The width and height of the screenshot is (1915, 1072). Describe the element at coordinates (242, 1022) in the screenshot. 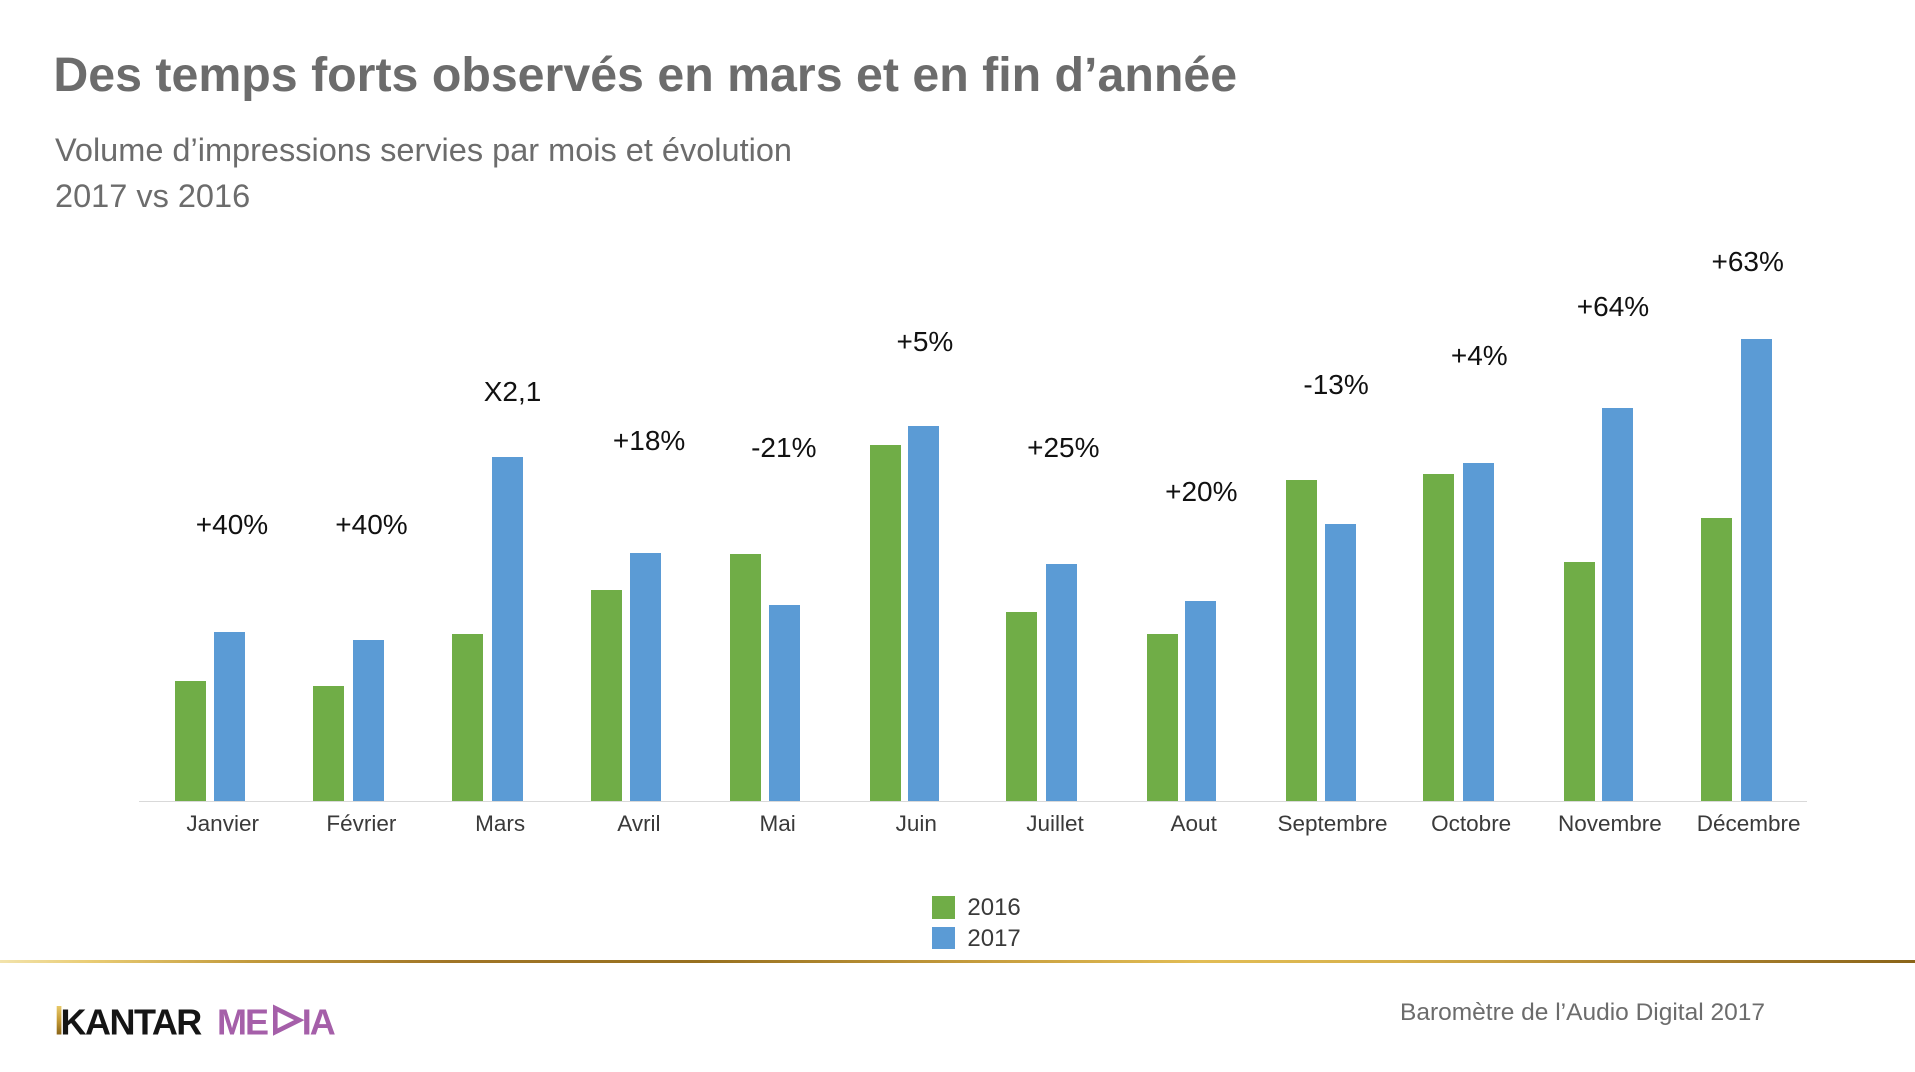

I see `svg-text: ME` at that location.